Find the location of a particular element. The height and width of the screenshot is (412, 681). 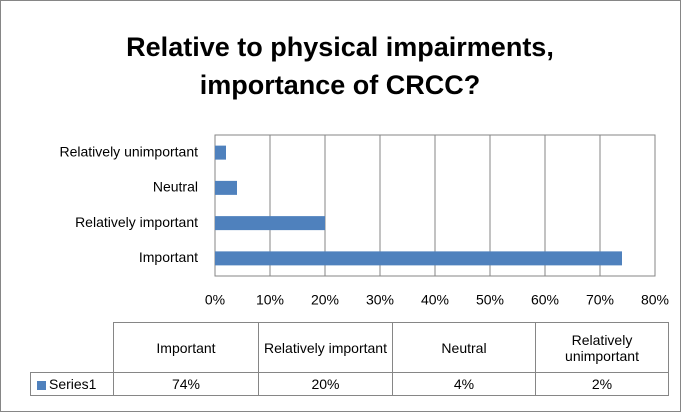

x-tick-label: 60% is located at coordinates (545, 300).